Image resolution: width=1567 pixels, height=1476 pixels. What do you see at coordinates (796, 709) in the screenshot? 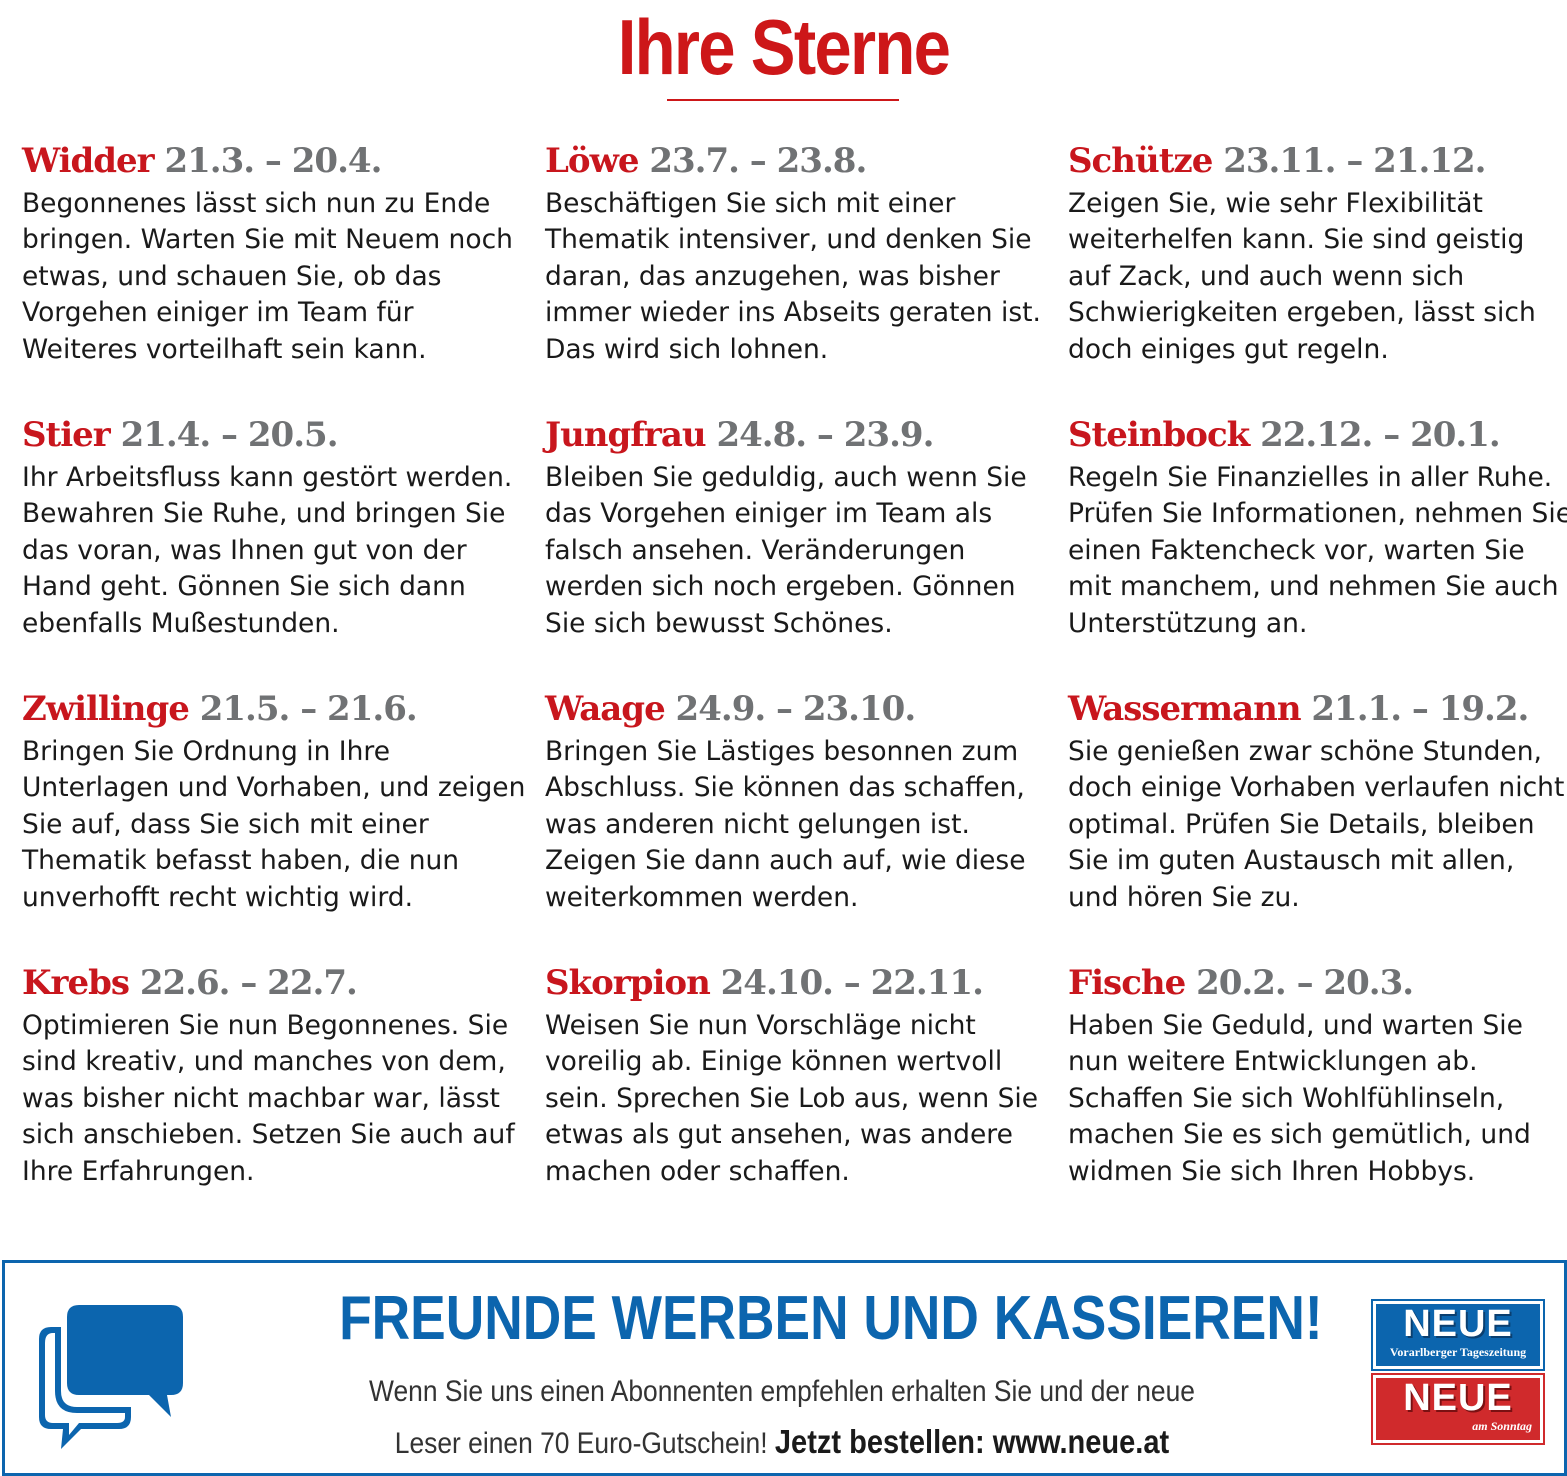
I see `sign-dates: 24.9. – 23.10.` at bounding box center [796, 709].